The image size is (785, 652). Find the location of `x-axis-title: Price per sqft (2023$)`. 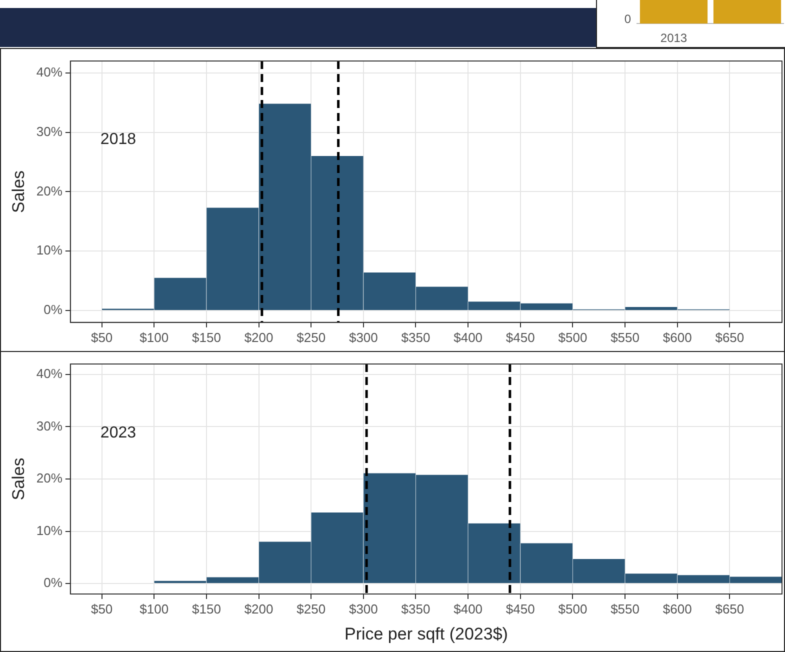

x-axis-title: Price per sqft (2023$) is located at coordinates (426, 634).